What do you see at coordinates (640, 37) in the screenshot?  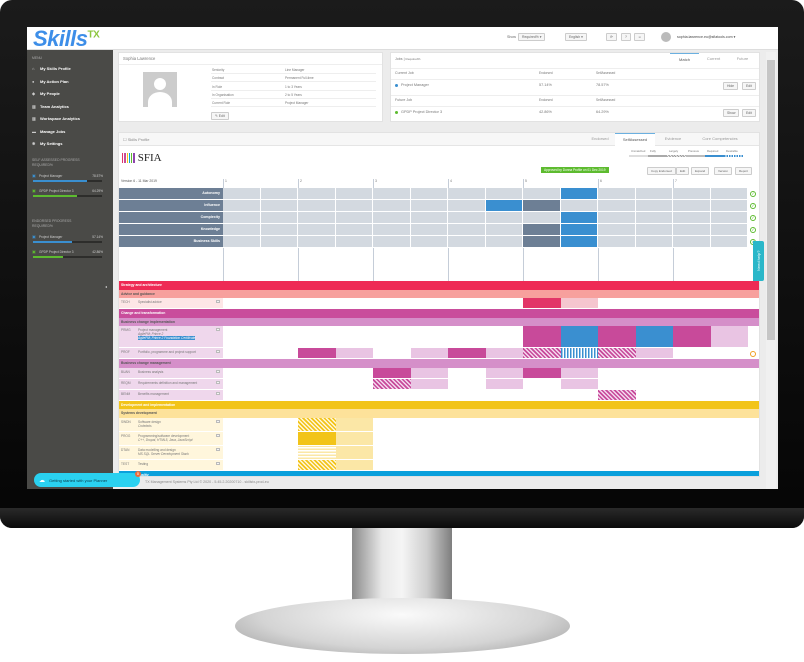 I see `smiley-icon: ☺` at bounding box center [640, 37].